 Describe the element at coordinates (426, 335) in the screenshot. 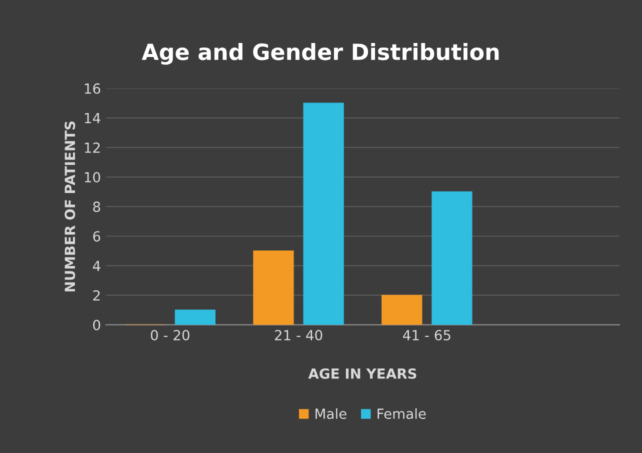

I see `x-tick-label: 41 - 65` at that location.